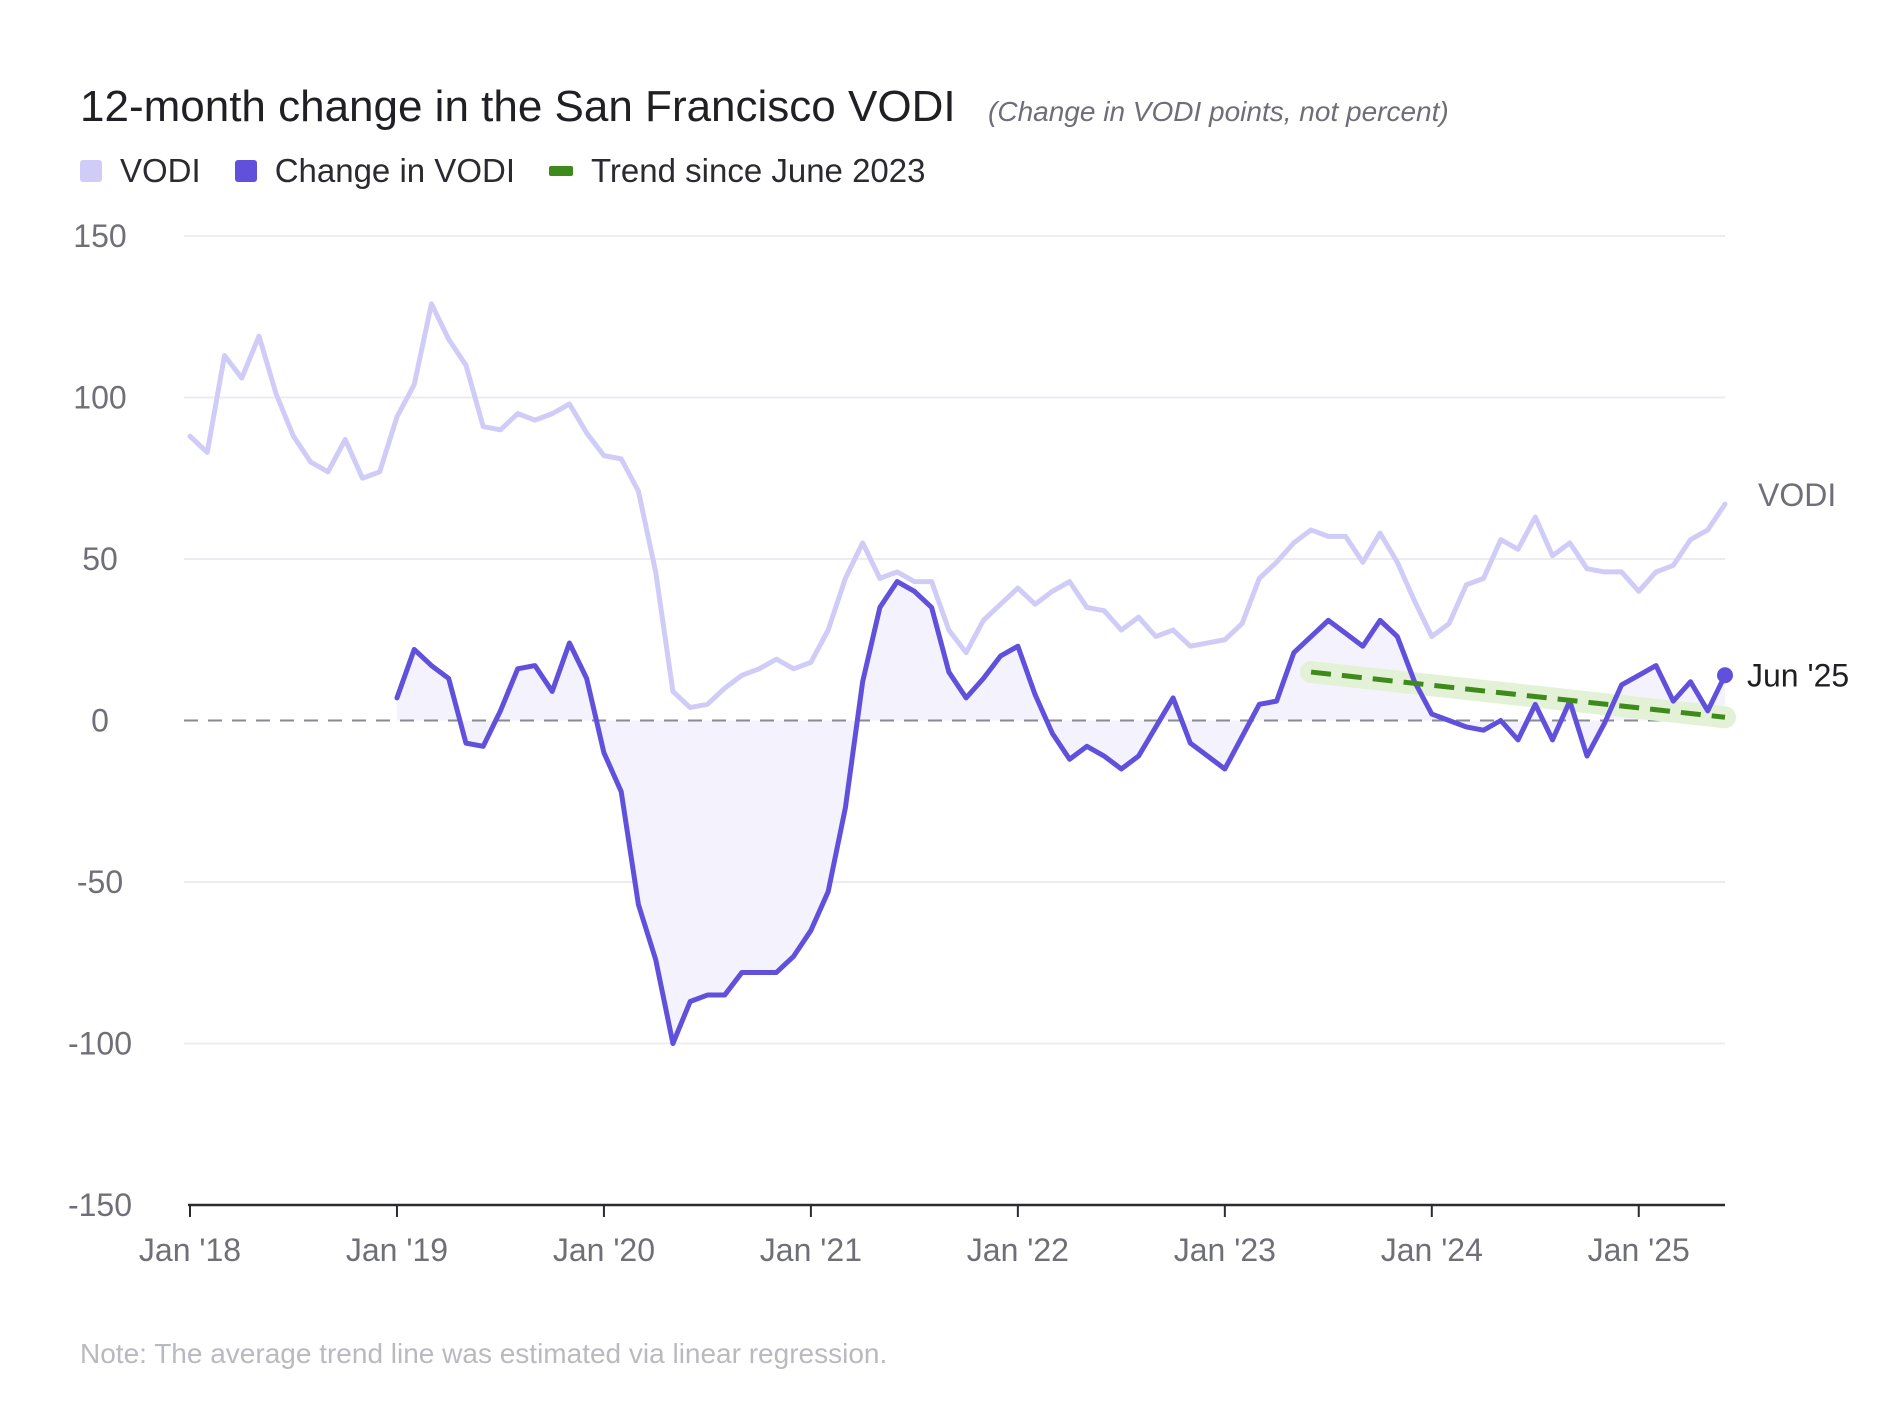 The width and height of the screenshot is (1900, 1412). What do you see at coordinates (100, 1205) in the screenshot?
I see `y-tick-label: -150` at bounding box center [100, 1205].